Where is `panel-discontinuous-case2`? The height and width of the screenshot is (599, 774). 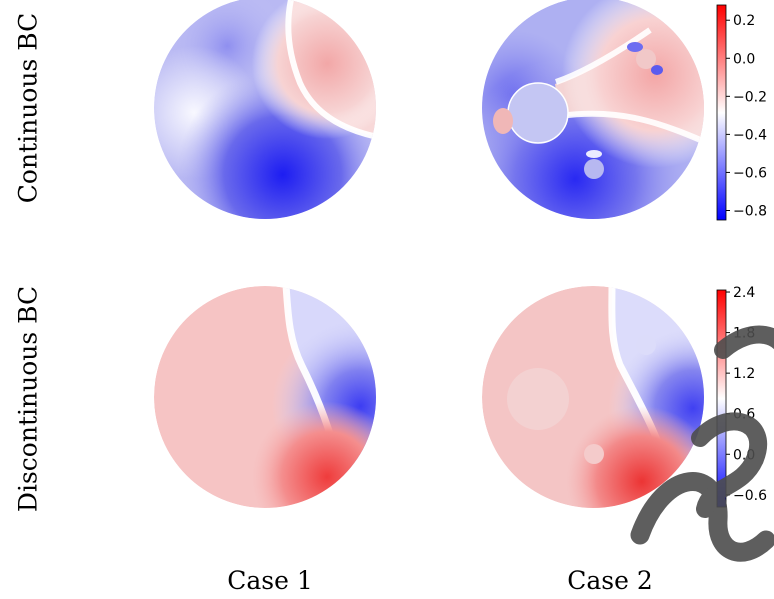 panel-discontinuous-case2 is located at coordinates (593, 397).